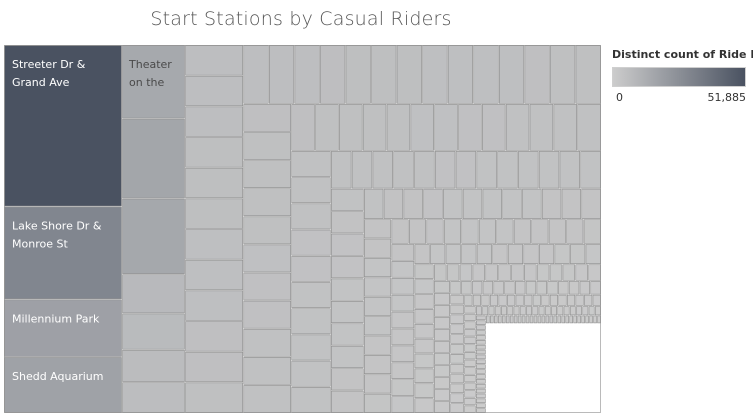 This screenshot has width=753, height=416. Describe the element at coordinates (49, 73) in the screenshot. I see `station-label: Streeter Dr & Grand Ave` at that location.